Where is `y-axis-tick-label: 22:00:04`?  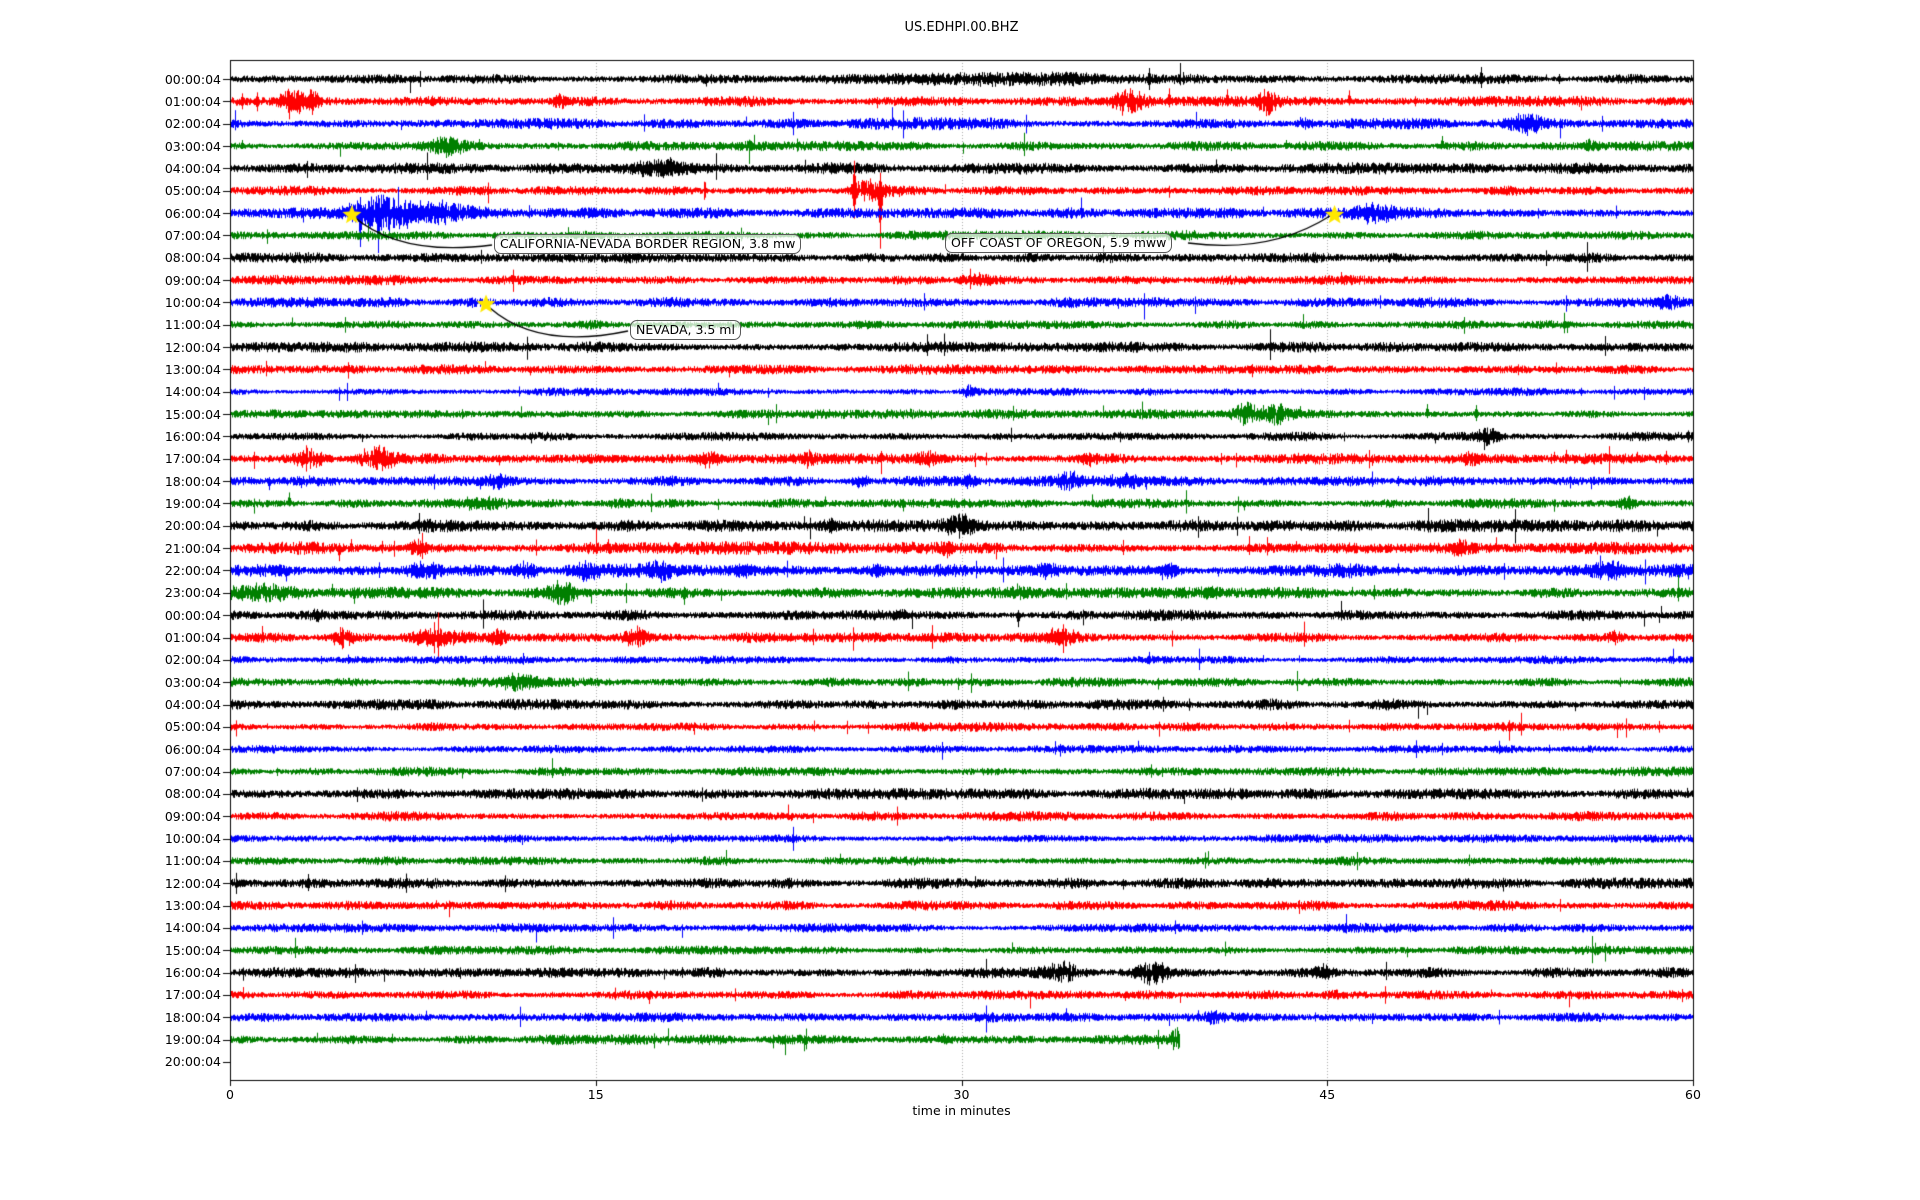 y-axis-tick-label: 22:00:04 is located at coordinates (192, 570).